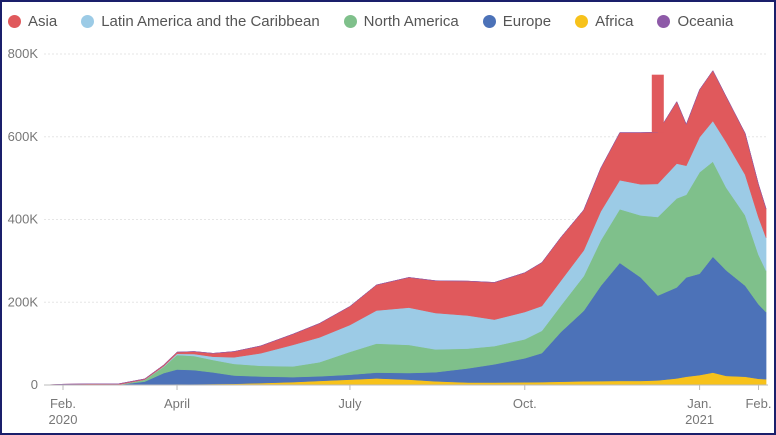 The image size is (776, 435). I want to click on y-tick-label-0: 0, so click(34, 384).